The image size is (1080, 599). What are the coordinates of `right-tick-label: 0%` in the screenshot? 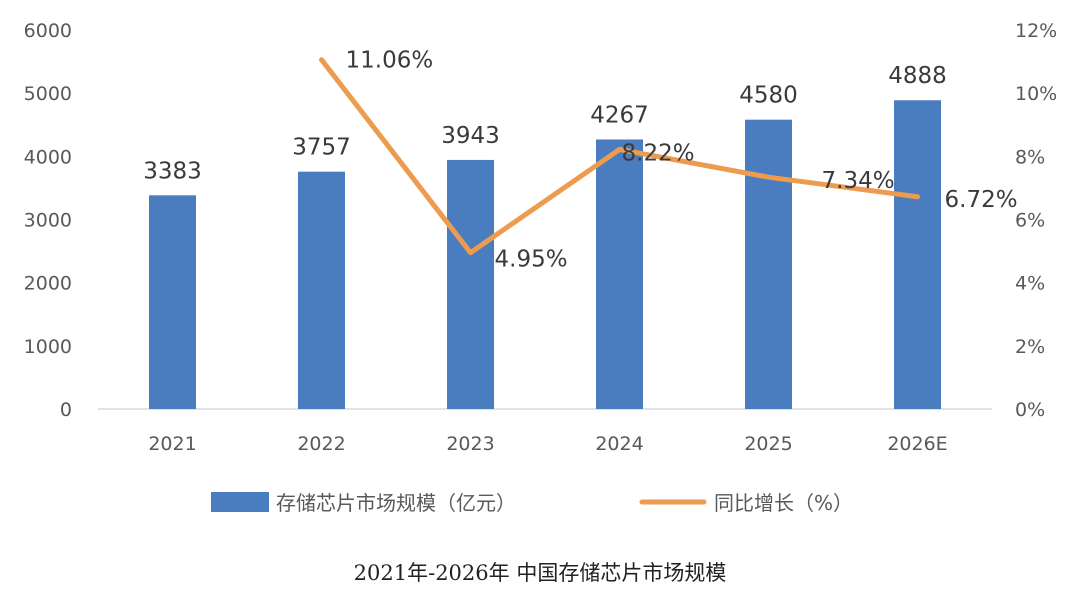 It's located at (1030, 410).